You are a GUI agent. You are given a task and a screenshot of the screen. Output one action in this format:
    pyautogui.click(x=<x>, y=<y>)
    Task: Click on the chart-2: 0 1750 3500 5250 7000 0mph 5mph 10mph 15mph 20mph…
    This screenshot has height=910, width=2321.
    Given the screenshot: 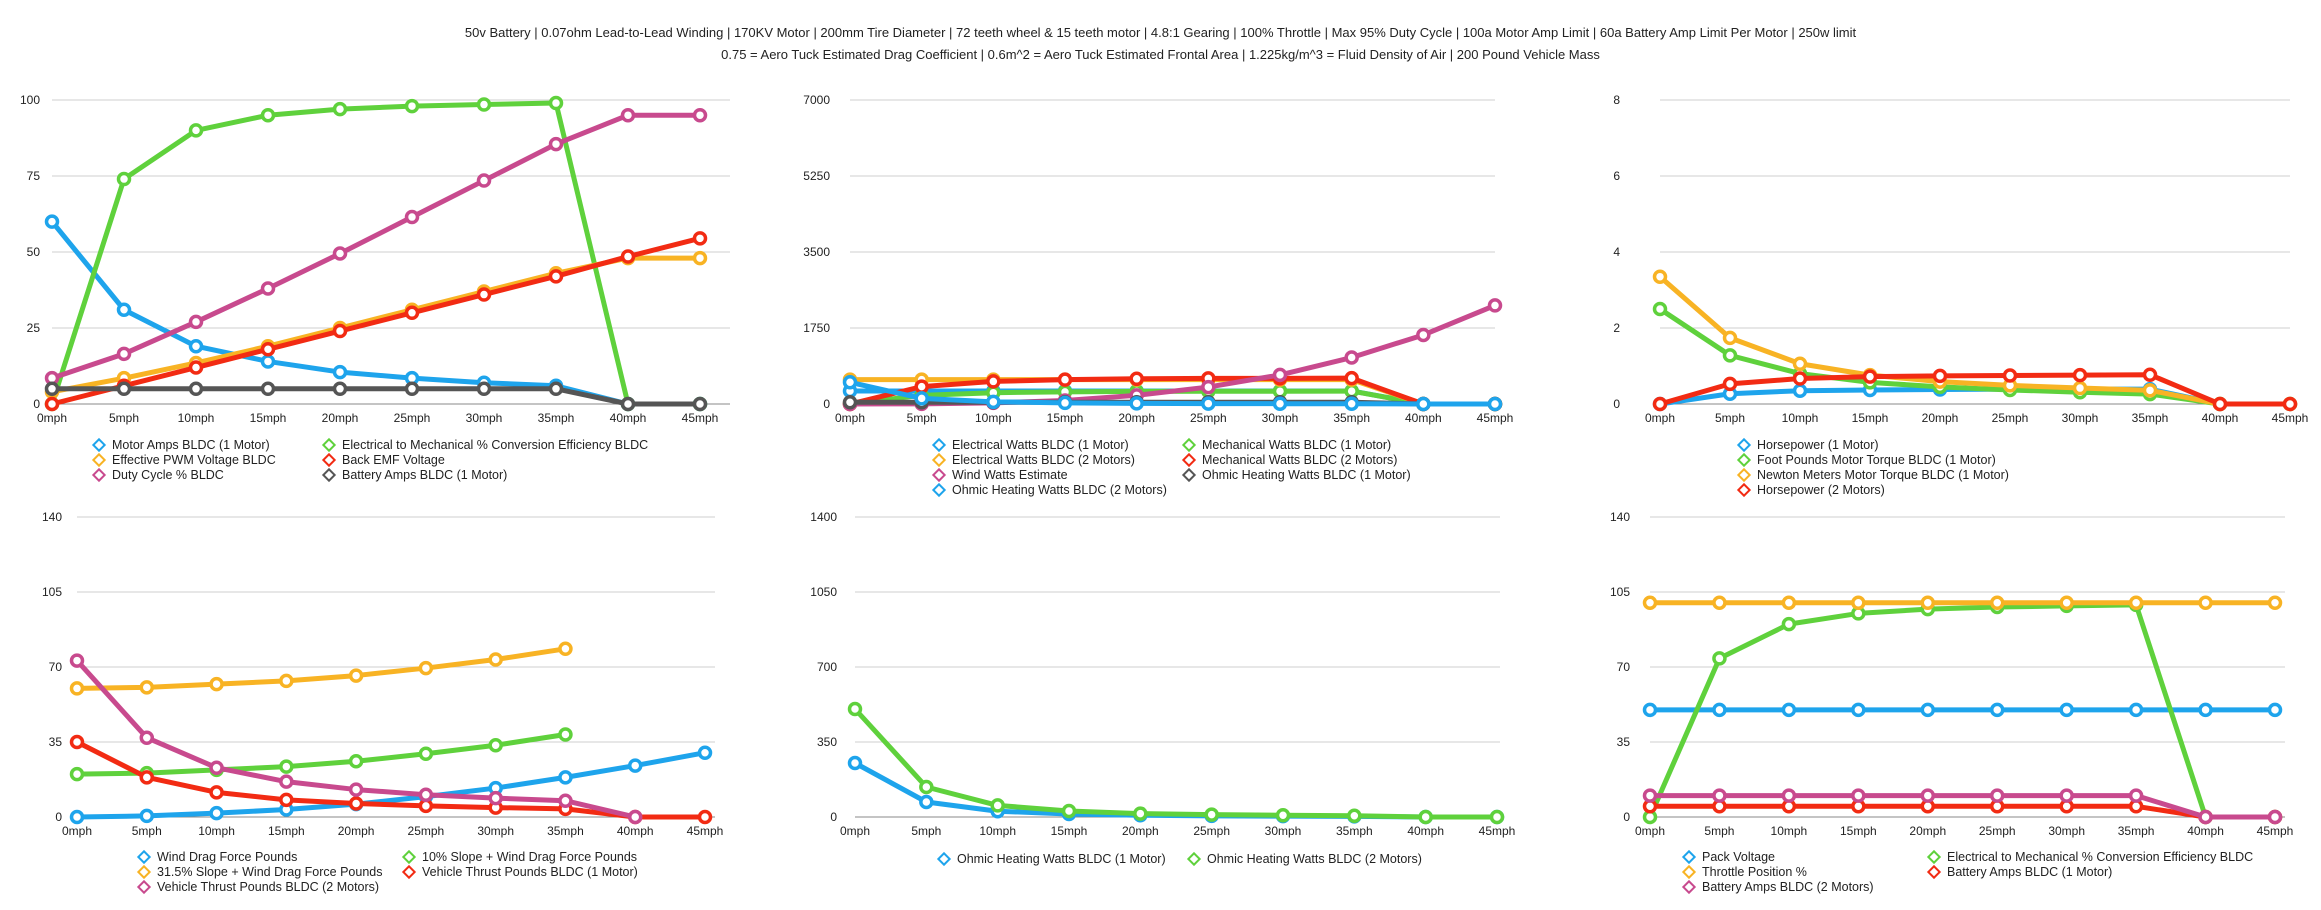 What is the action you would take?
    pyautogui.click(x=1158, y=295)
    